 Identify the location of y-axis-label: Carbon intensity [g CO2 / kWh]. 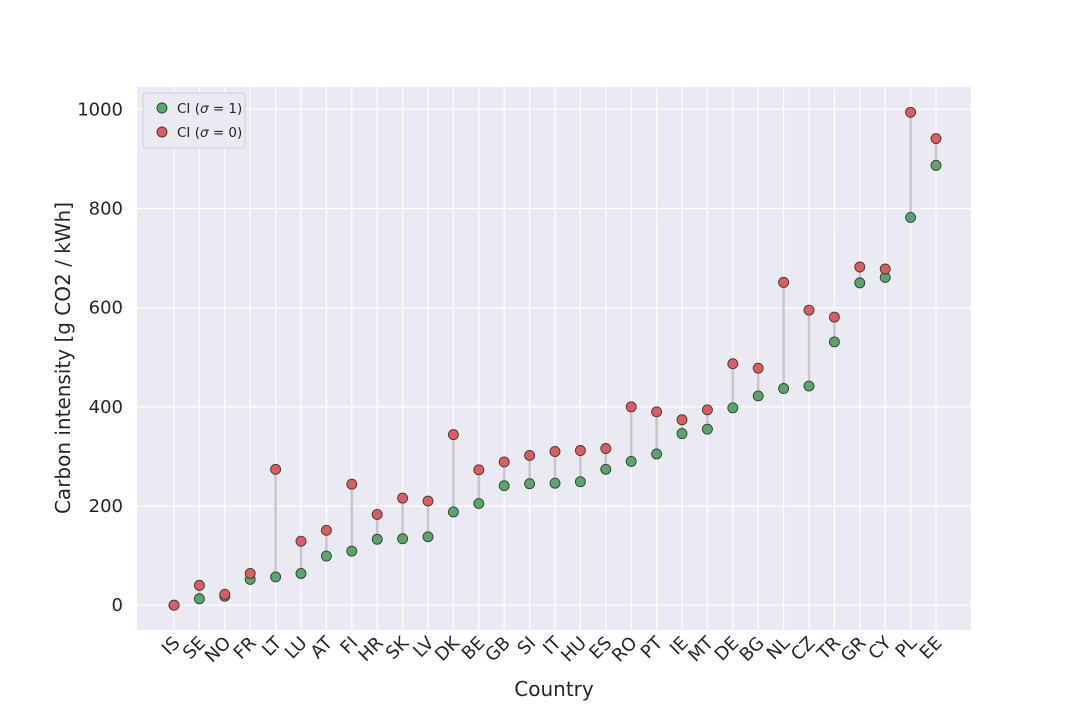
(63, 358).